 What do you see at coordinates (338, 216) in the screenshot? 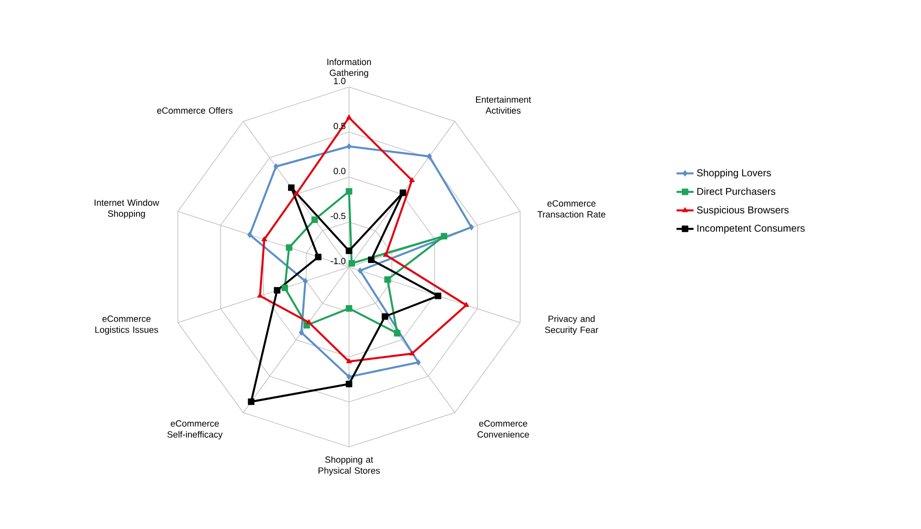
I see `y-tick-label: -0.5` at bounding box center [338, 216].